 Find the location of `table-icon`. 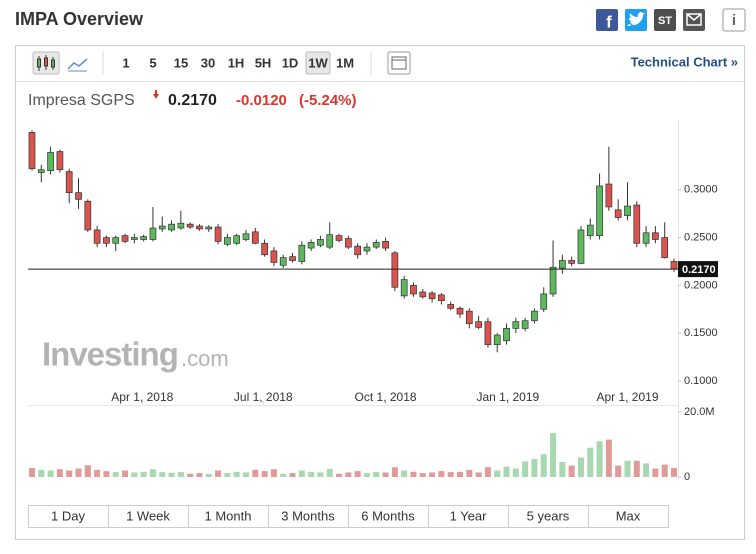

table-icon is located at coordinates (399, 63).